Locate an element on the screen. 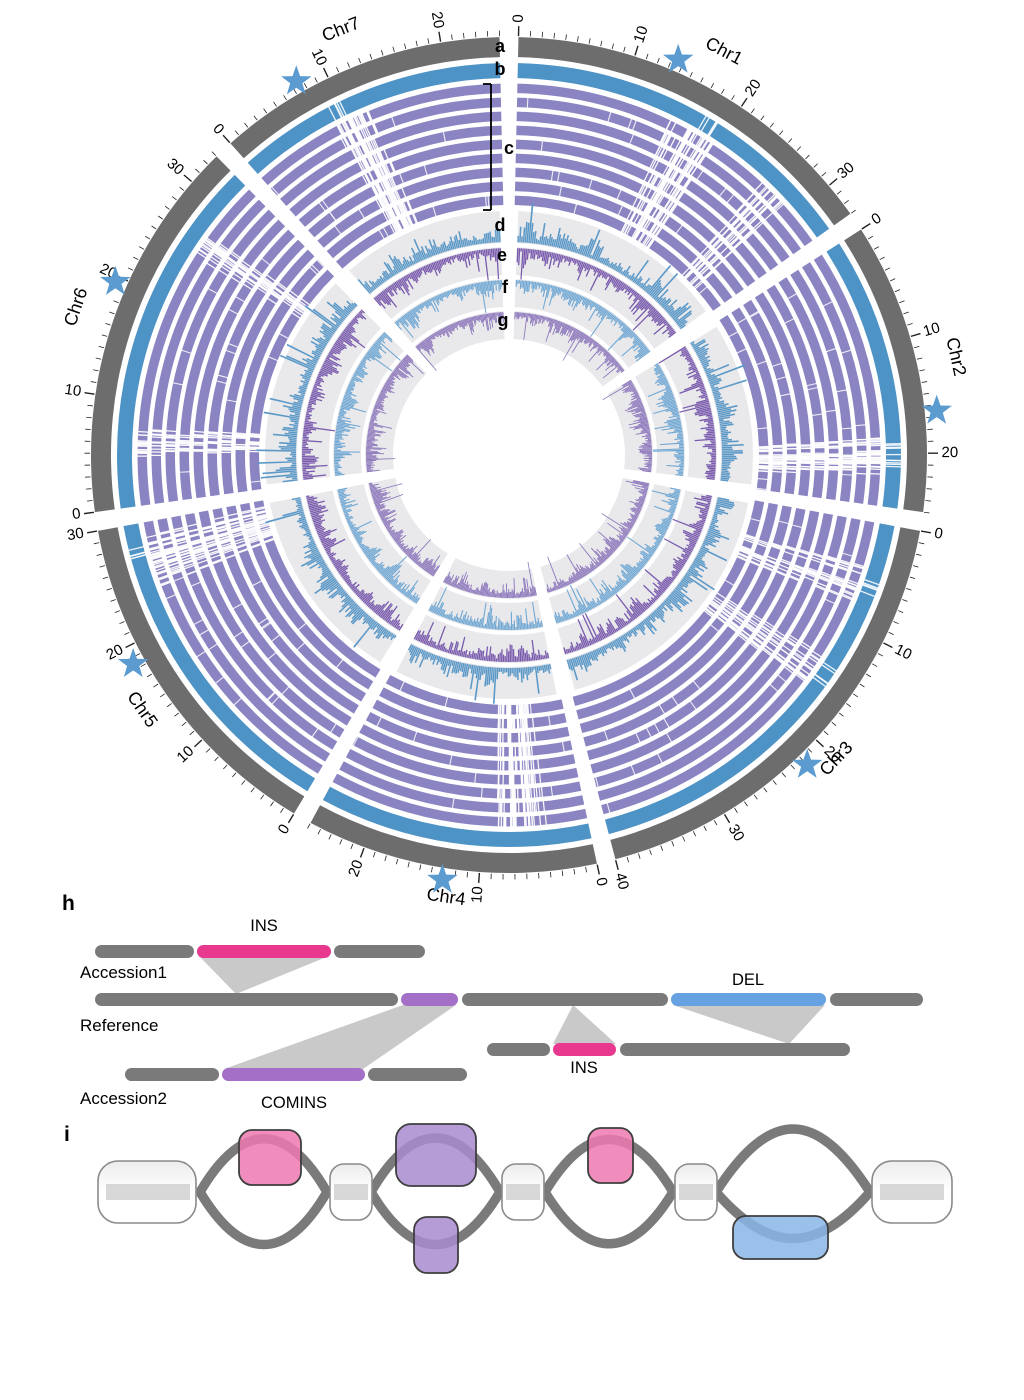 This screenshot has width=1024, height=1400. chr2-ring-c3 is located at coordinates (821, 385).